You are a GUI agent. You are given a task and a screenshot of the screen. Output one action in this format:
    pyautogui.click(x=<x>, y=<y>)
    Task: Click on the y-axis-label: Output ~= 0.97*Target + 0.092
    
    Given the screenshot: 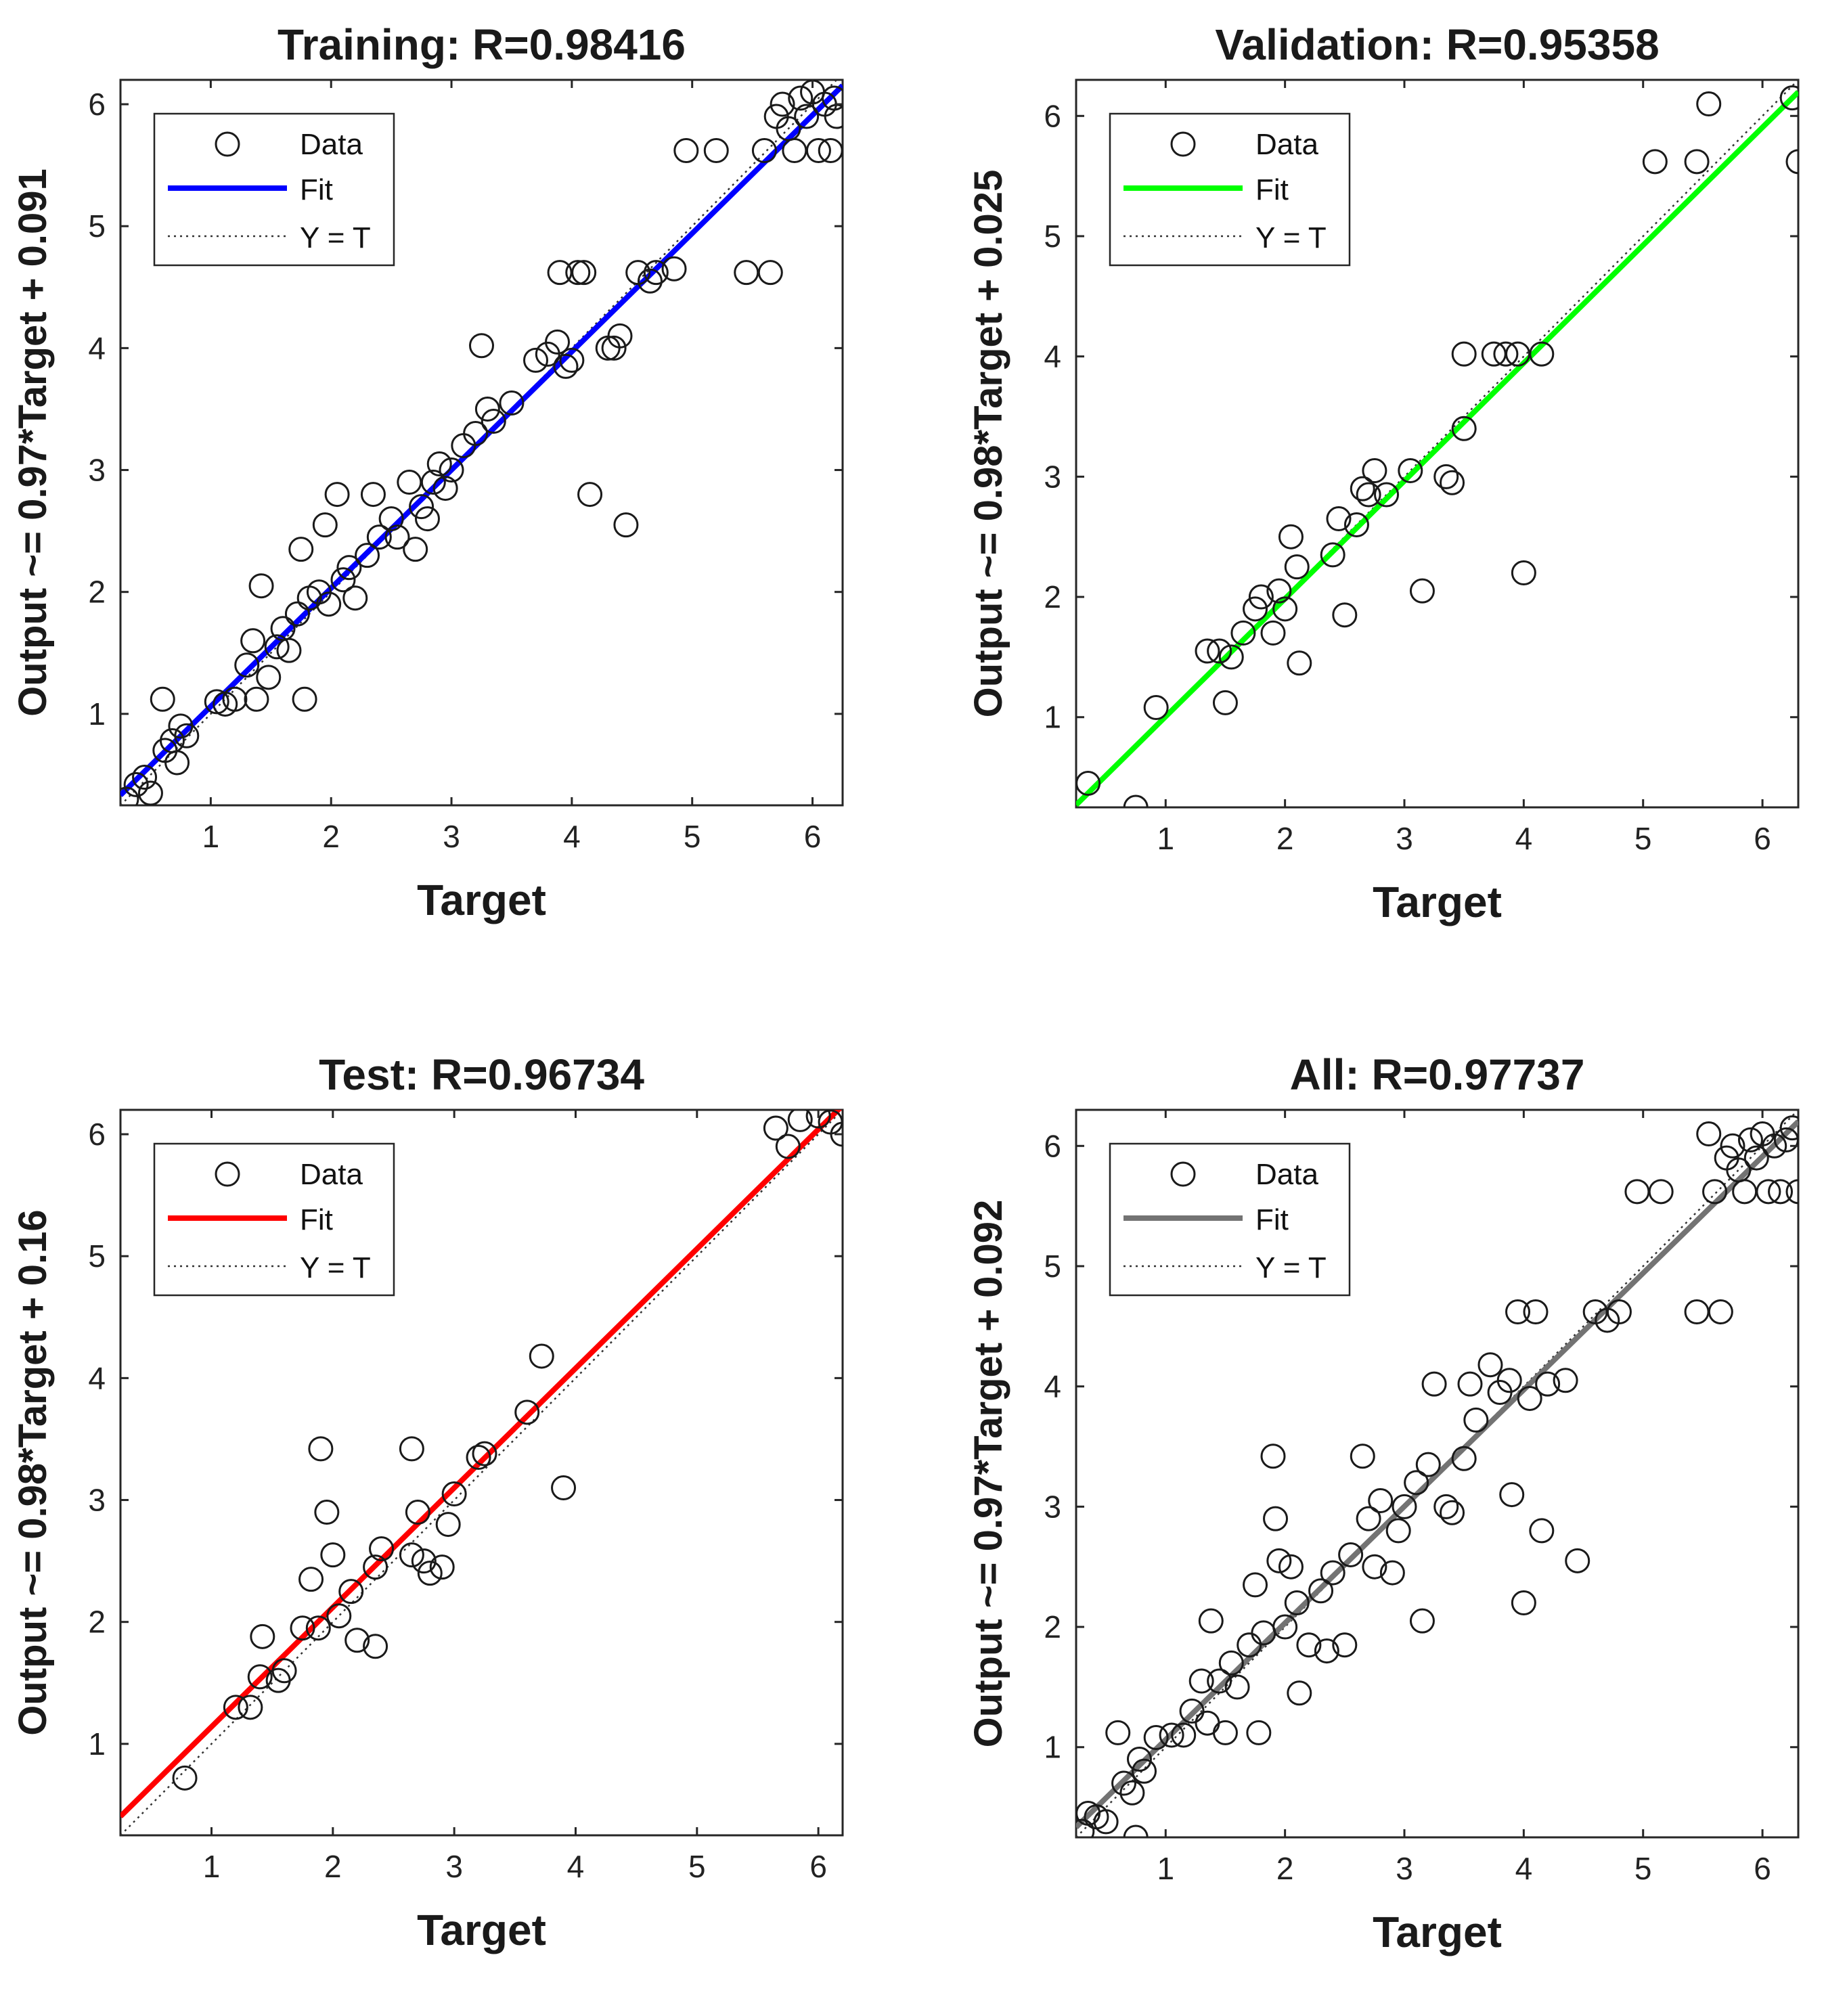 What is the action you would take?
    pyautogui.click(x=988, y=1474)
    